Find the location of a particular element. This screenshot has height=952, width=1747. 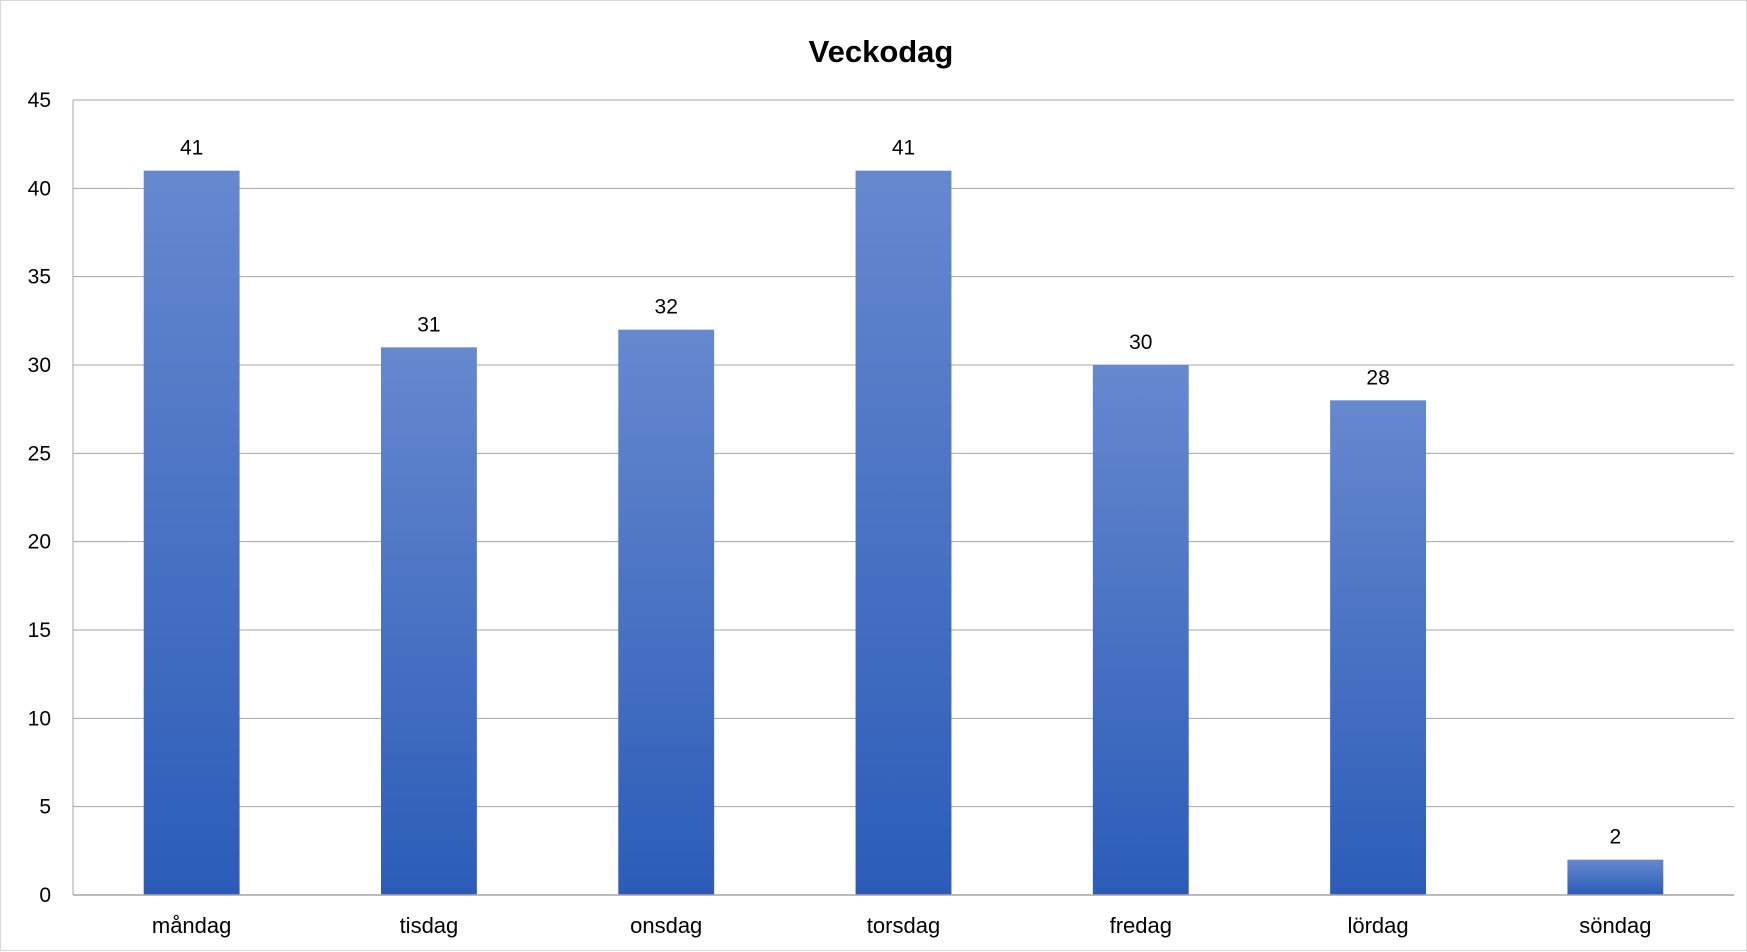

y-tick-label: 30 is located at coordinates (39, 365).